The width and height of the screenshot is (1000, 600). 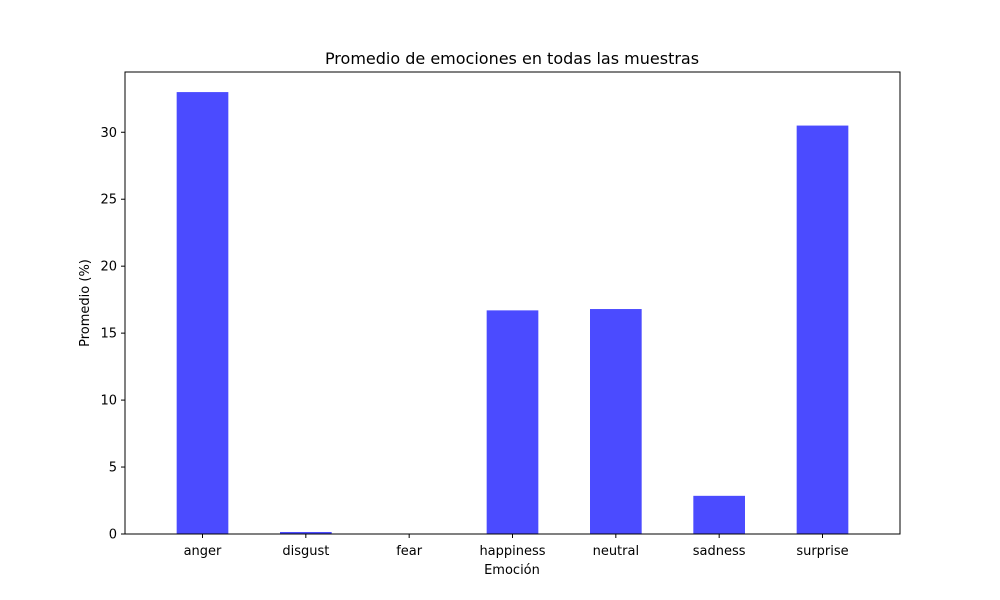 What do you see at coordinates (108, 334) in the screenshot?
I see `y-tick-label-15: 15` at bounding box center [108, 334].